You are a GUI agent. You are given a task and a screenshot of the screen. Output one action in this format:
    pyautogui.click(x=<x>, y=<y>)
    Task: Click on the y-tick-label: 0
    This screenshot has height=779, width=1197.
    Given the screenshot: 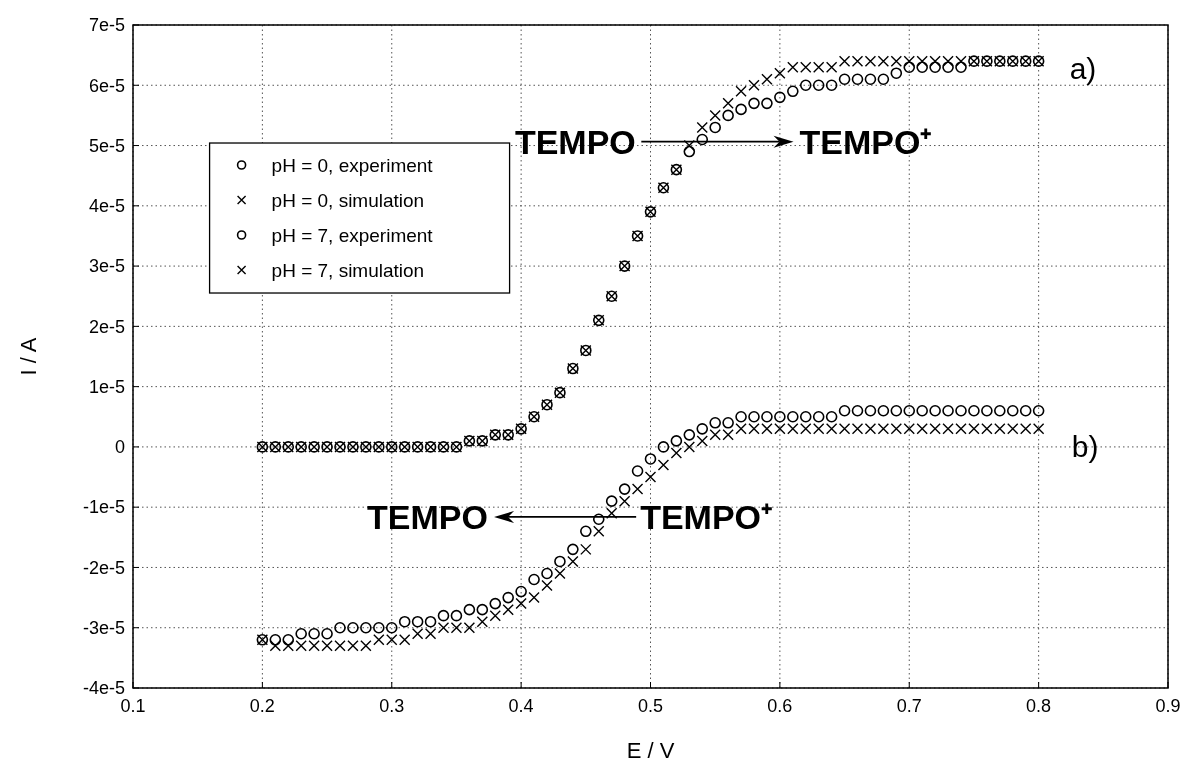 What is the action you would take?
    pyautogui.click(x=119, y=447)
    